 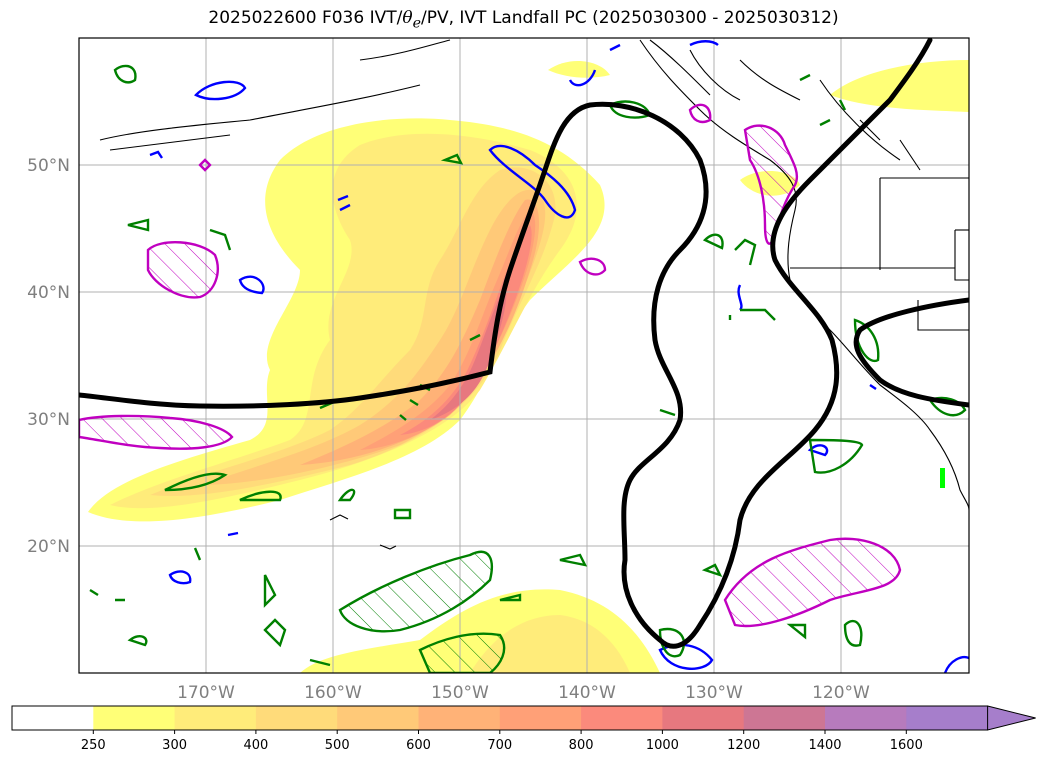 What do you see at coordinates (714, 693) in the screenshot?
I see `lon-label-130w: 130°W` at bounding box center [714, 693].